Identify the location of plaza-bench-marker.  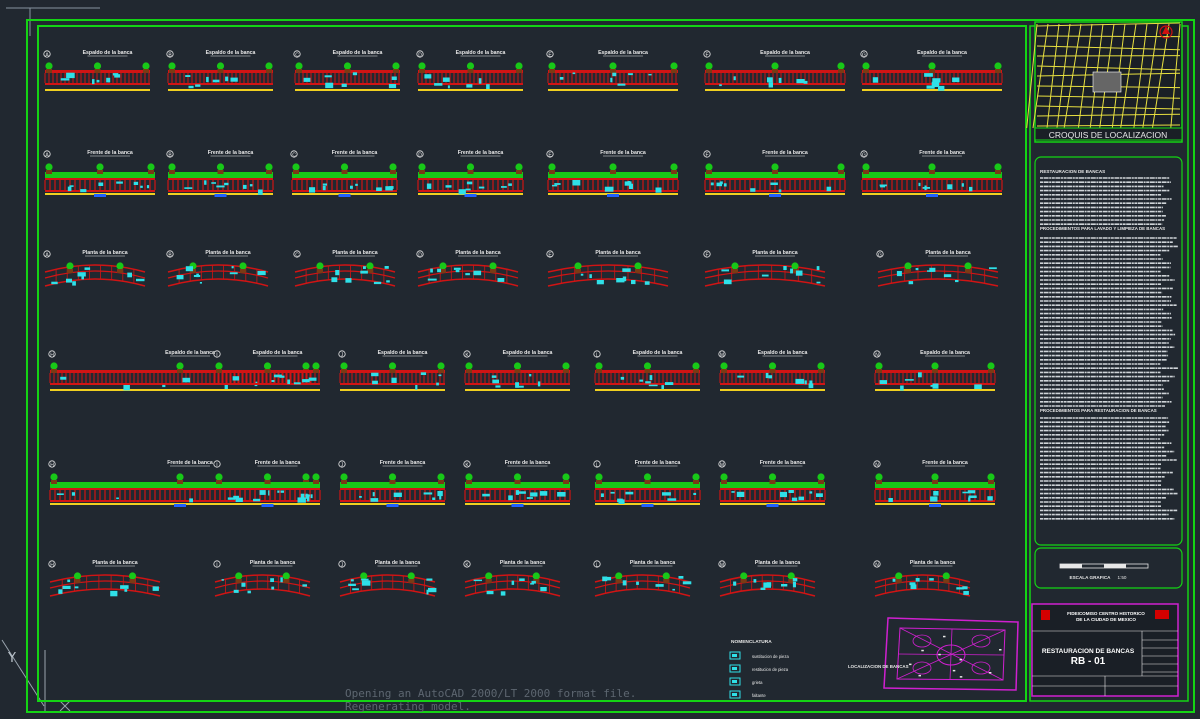
(960, 659).